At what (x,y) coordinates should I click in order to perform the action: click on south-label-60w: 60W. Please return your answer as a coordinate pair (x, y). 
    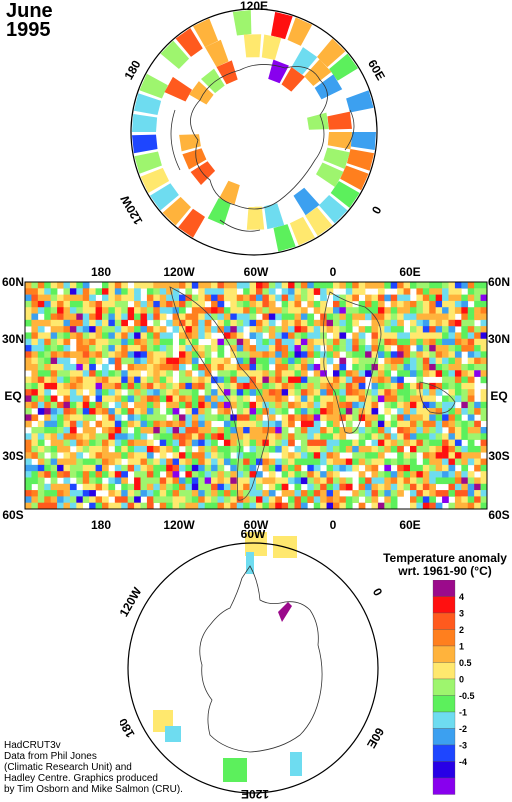
    Looking at the image, I should click on (253, 535).